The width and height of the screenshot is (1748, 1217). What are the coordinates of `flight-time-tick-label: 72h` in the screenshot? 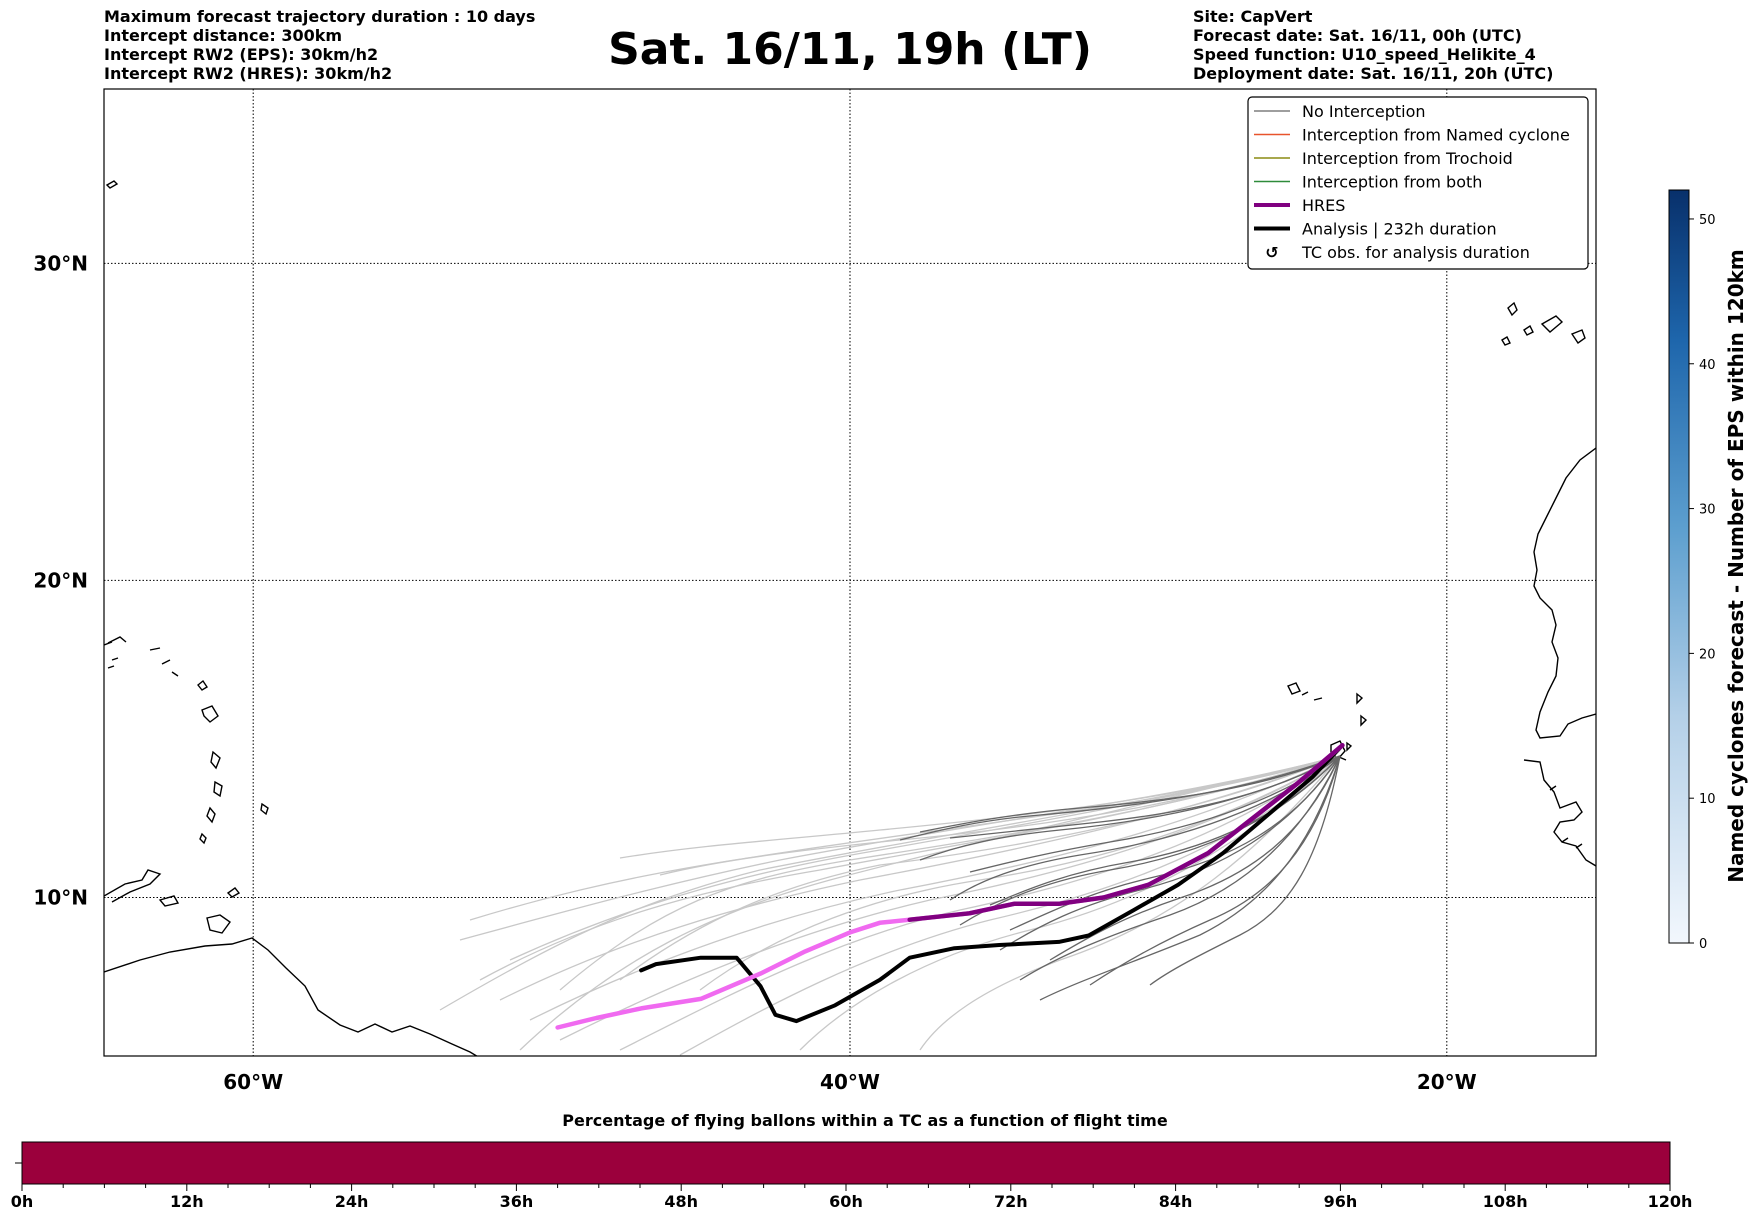 It's located at (1011, 1201).